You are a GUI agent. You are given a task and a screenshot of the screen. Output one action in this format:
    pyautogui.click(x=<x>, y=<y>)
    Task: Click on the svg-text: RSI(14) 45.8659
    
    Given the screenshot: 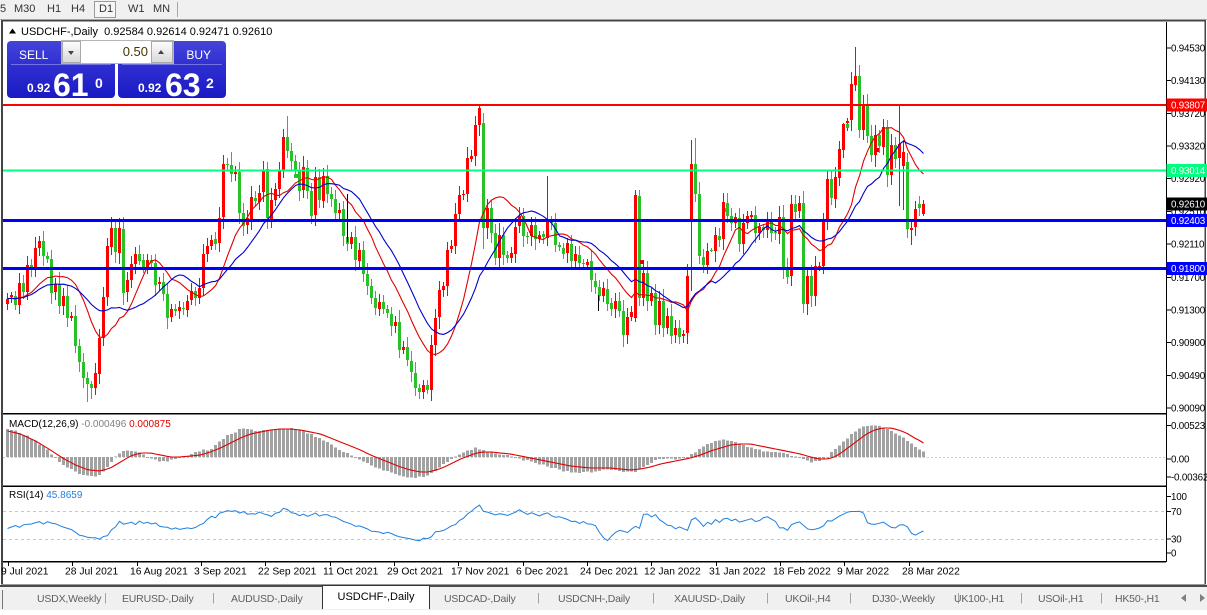 What is the action you would take?
    pyautogui.click(x=46, y=495)
    